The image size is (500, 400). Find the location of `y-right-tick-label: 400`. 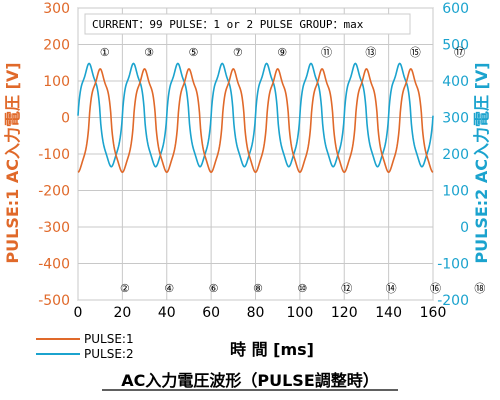

y-right-tick-label: 400 is located at coordinates (455, 82).